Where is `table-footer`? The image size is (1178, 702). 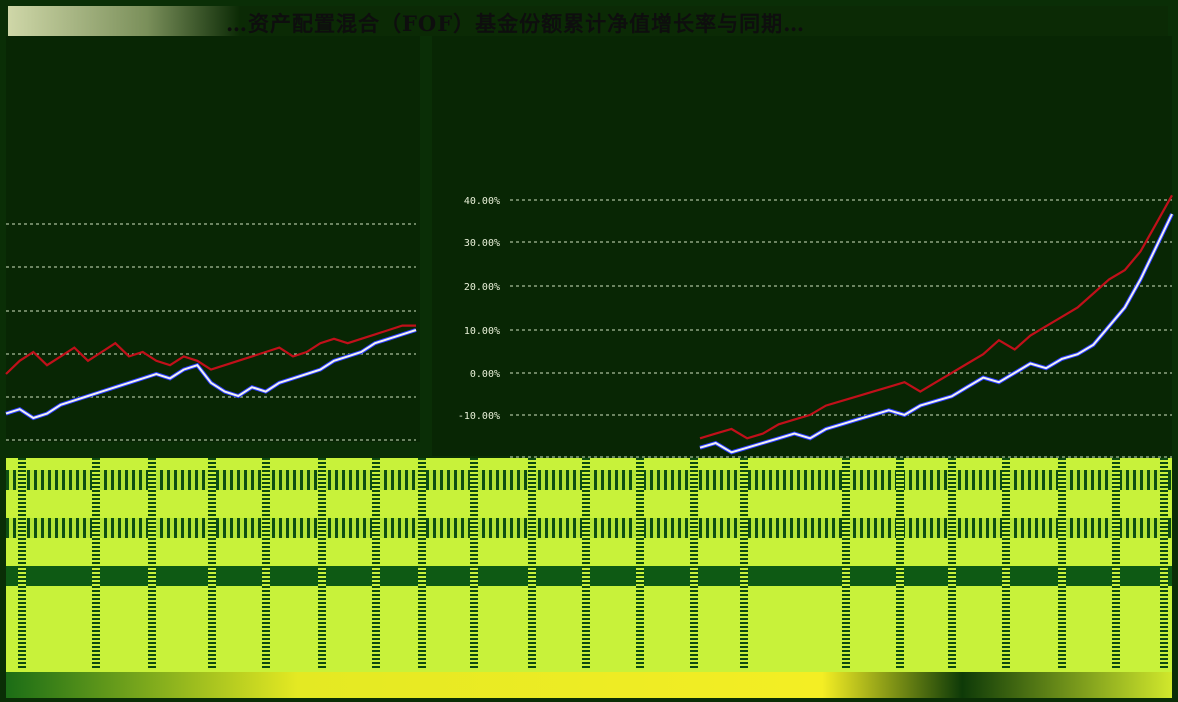
table-footer is located at coordinates (589, 685).